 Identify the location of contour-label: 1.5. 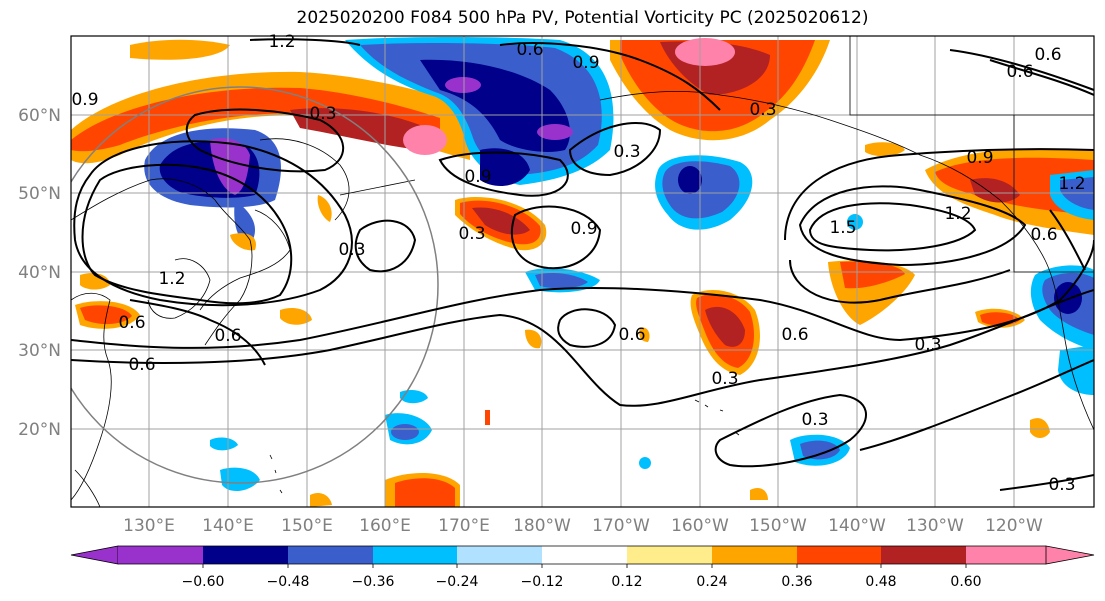
(842, 228).